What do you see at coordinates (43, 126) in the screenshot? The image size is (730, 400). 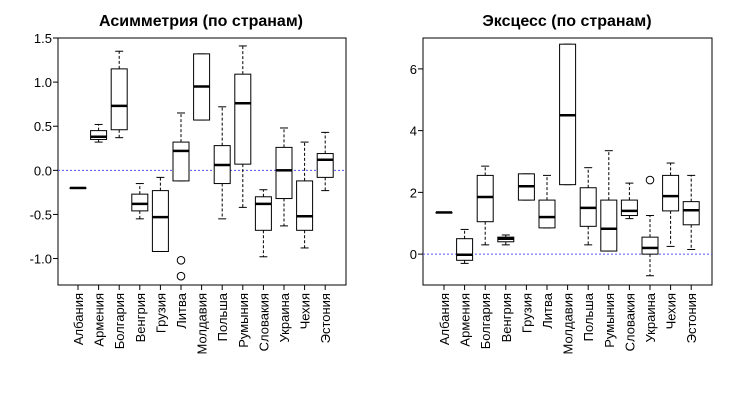 I see `y-tick-label: 0.5` at bounding box center [43, 126].